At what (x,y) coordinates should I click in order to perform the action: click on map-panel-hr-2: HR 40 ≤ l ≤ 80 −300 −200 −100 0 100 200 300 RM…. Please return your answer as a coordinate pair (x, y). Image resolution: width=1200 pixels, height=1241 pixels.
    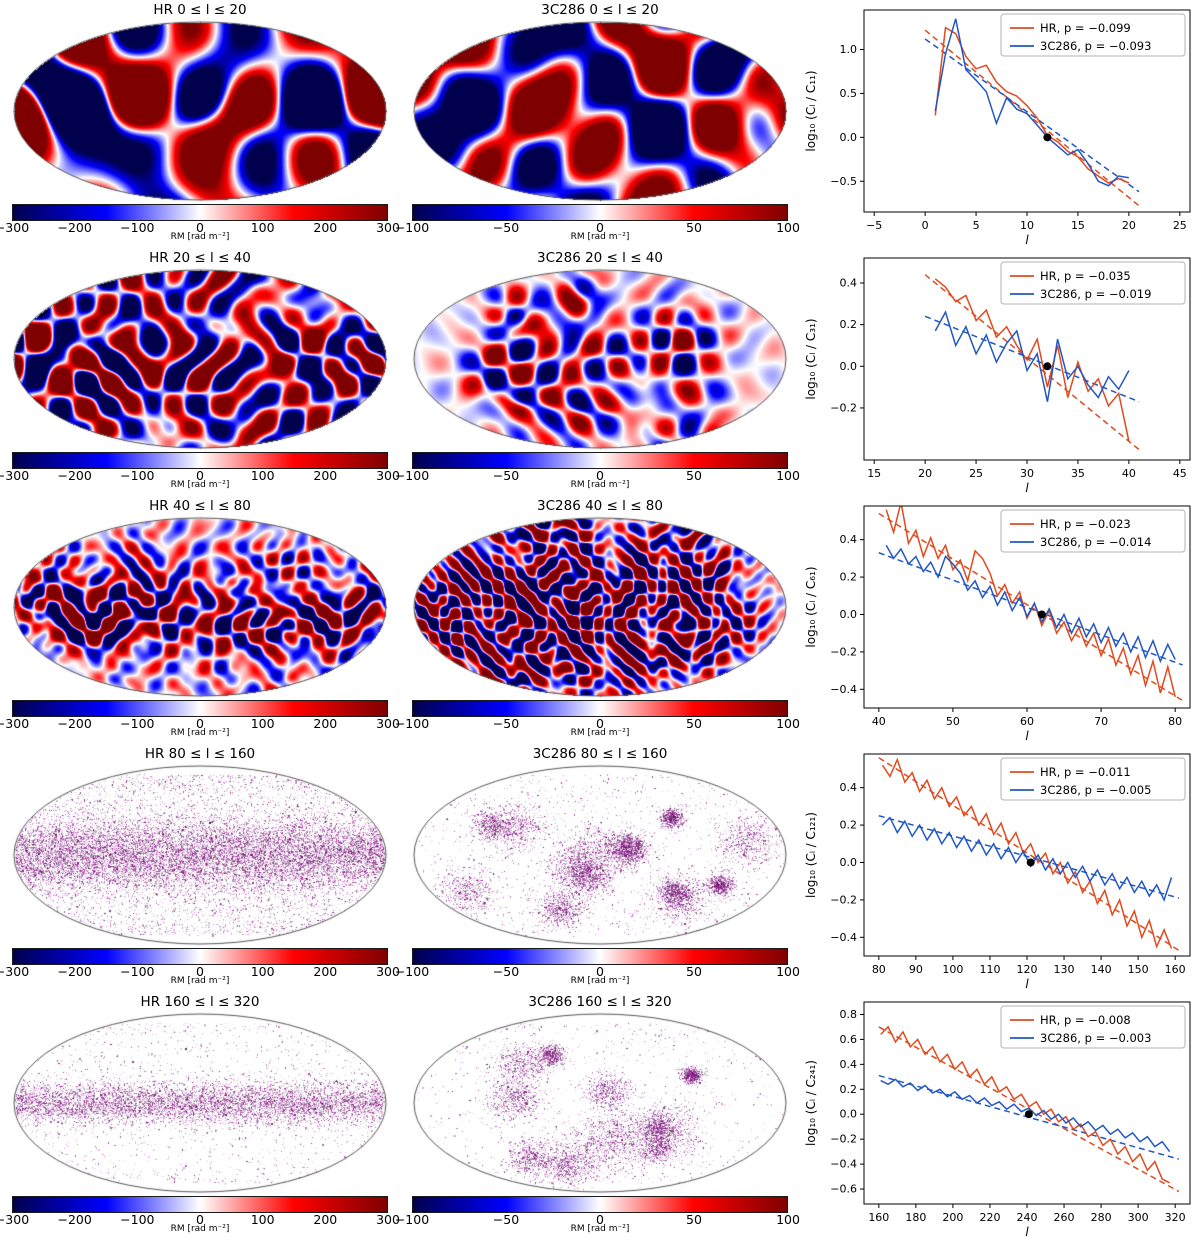
    Looking at the image, I should click on (200, 620).